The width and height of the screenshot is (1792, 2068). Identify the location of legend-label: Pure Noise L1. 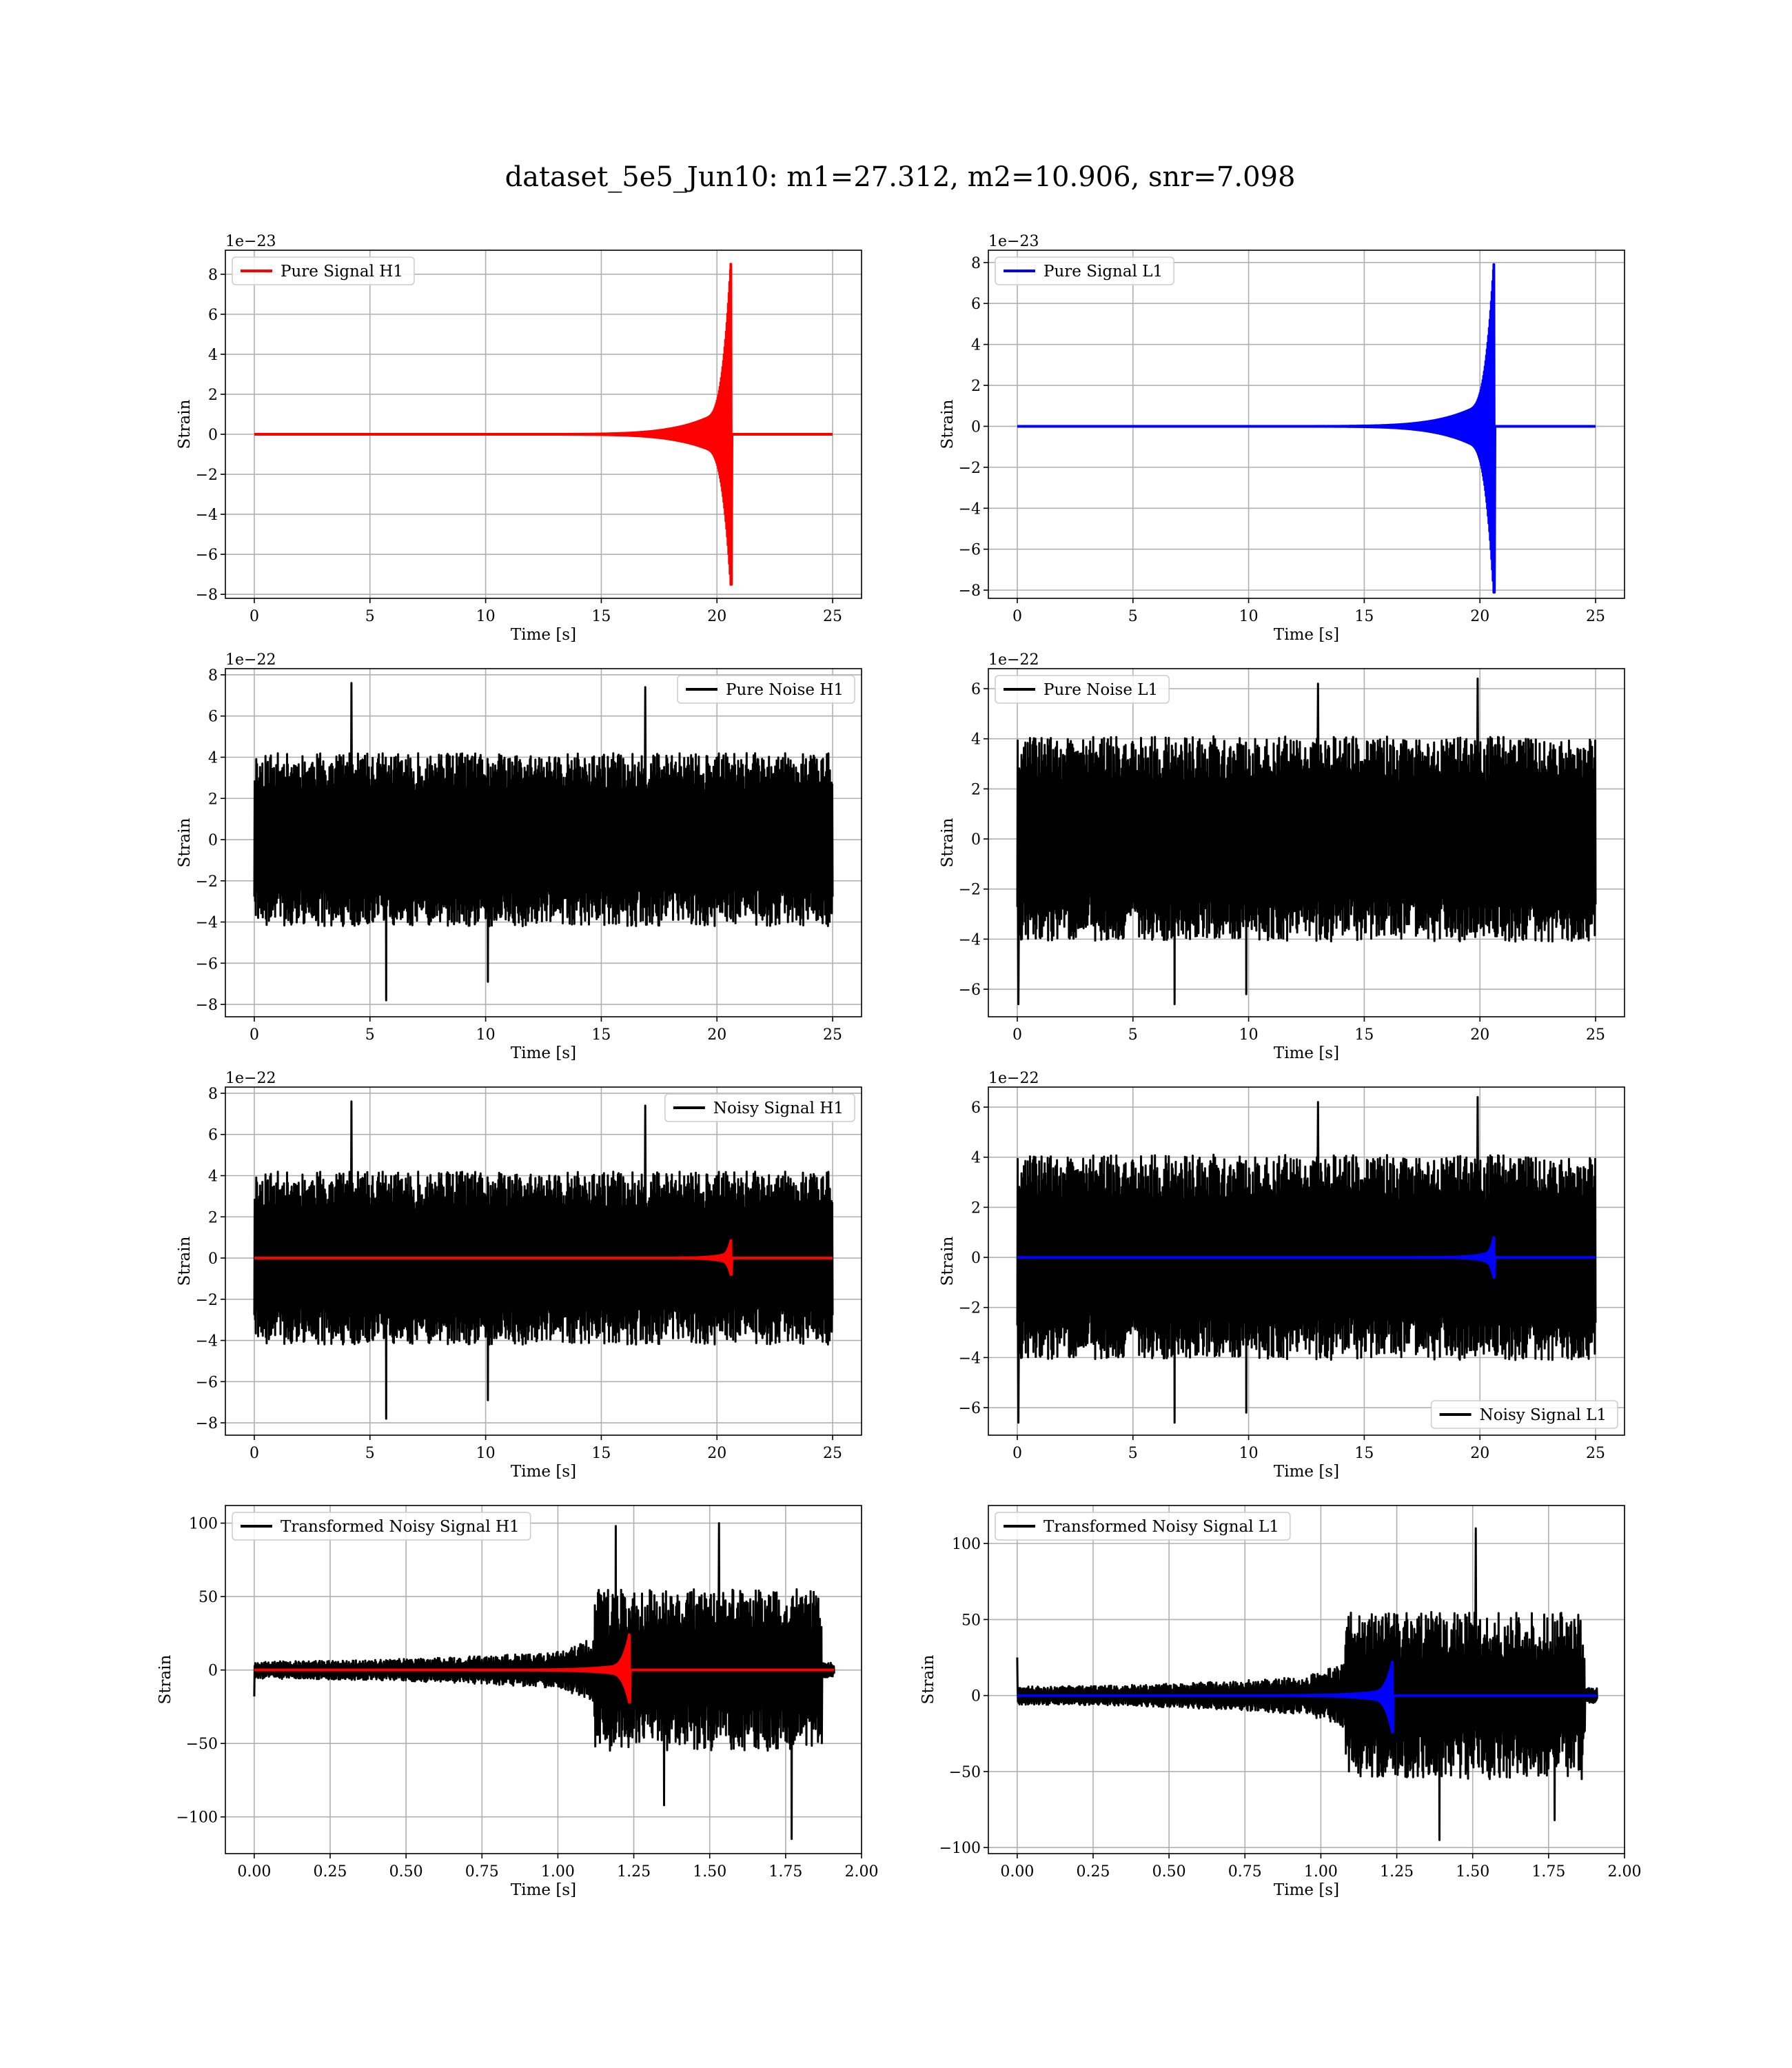
(1100, 690).